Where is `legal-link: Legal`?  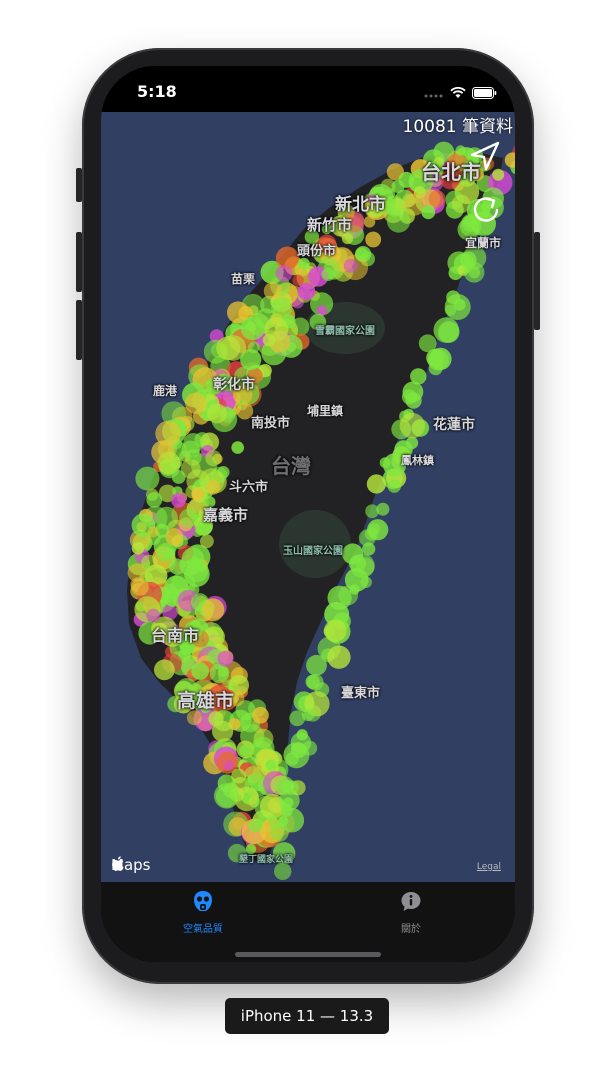 legal-link: Legal is located at coordinates (488, 867).